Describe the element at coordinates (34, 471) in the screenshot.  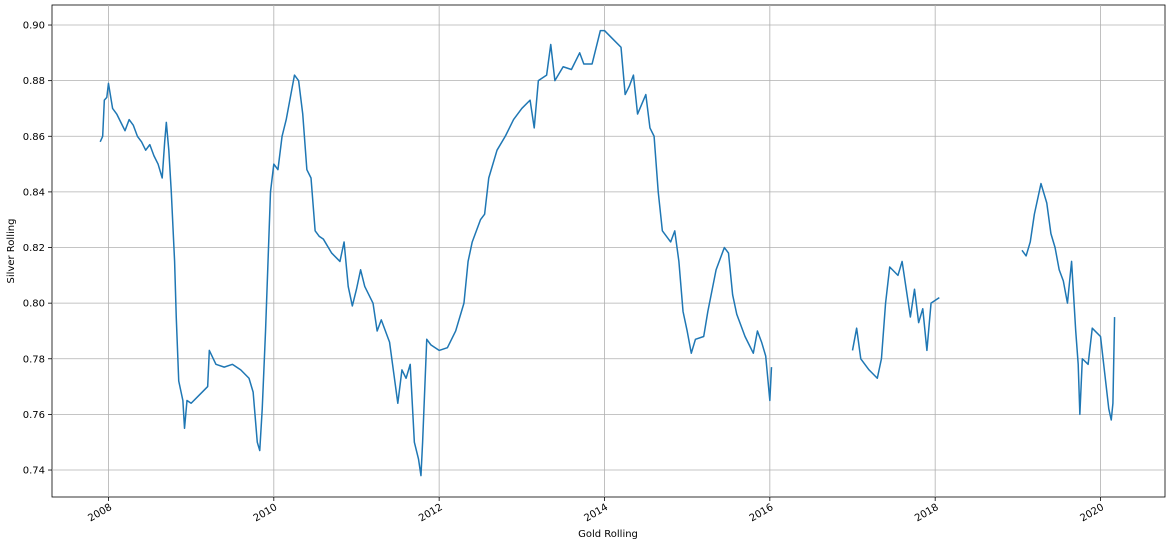
I see `y-tick-label: 0.74` at that location.